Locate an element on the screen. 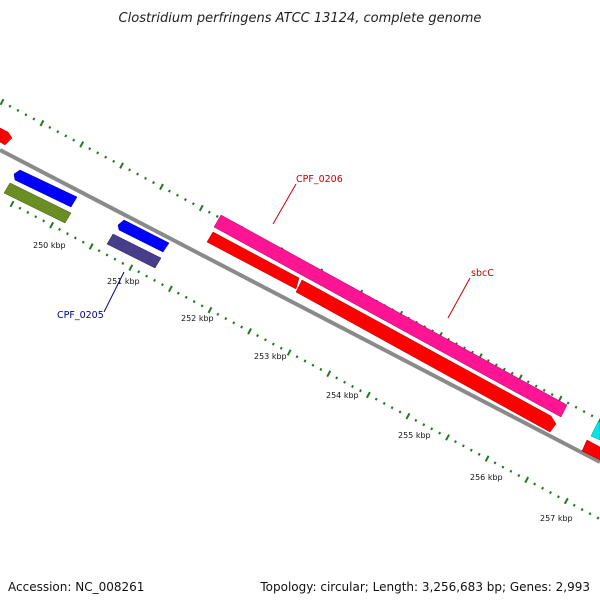  gene-red-right is located at coordinates (590, 450).